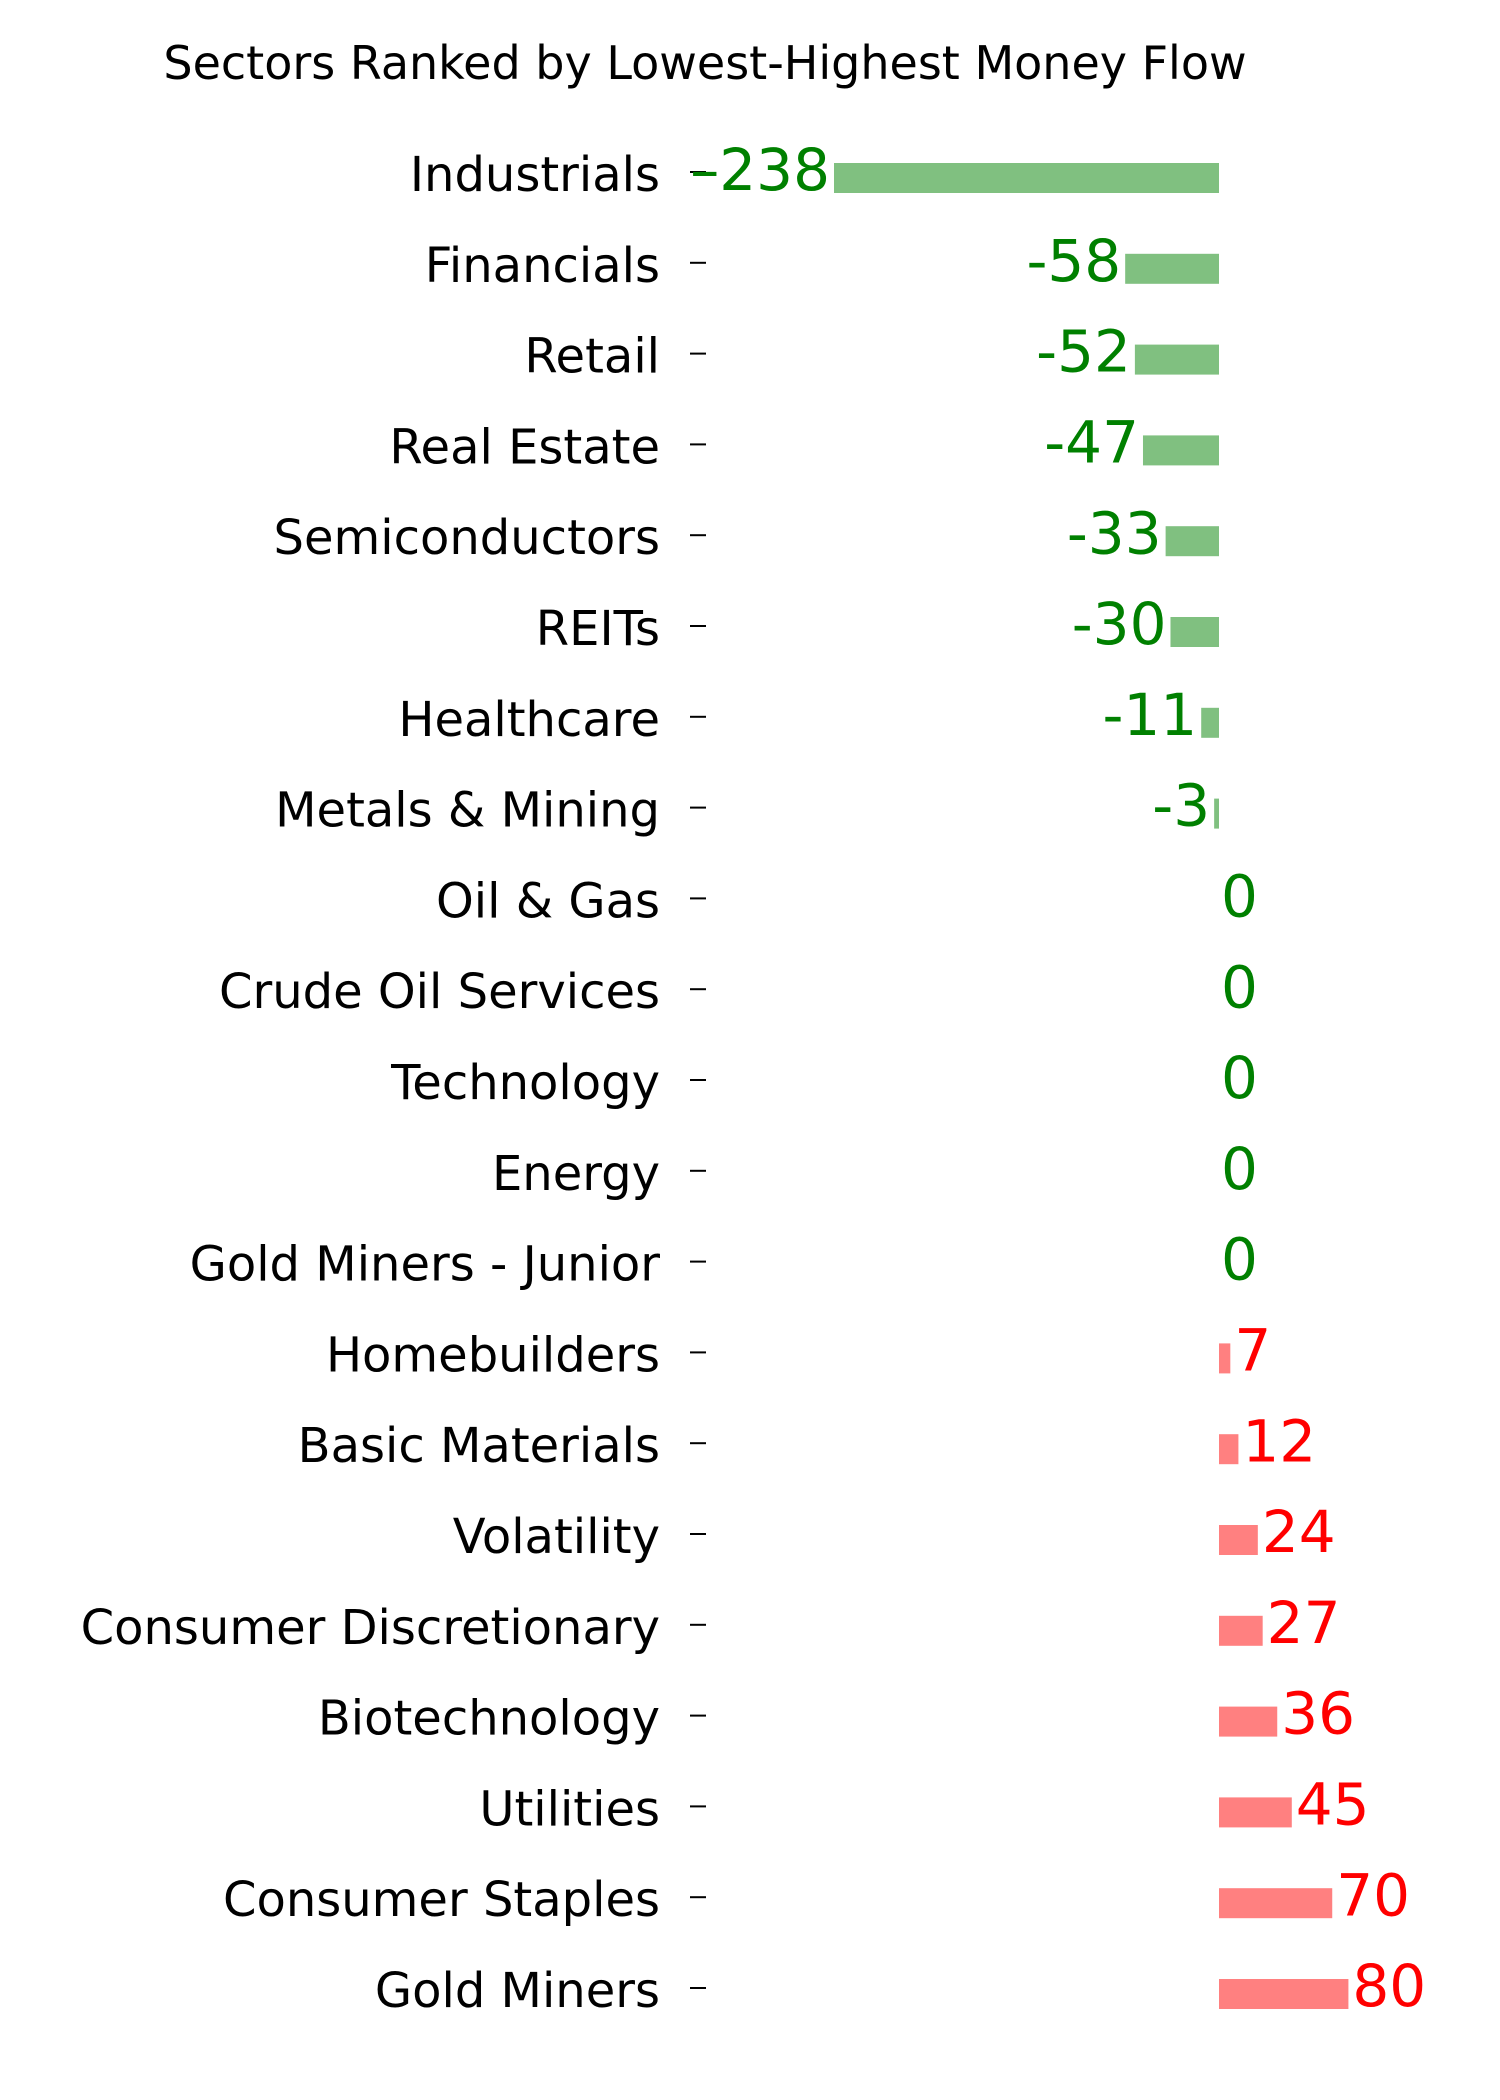  What do you see at coordinates (1239, 1078) in the screenshot?
I see `value-label-technology: 0` at bounding box center [1239, 1078].